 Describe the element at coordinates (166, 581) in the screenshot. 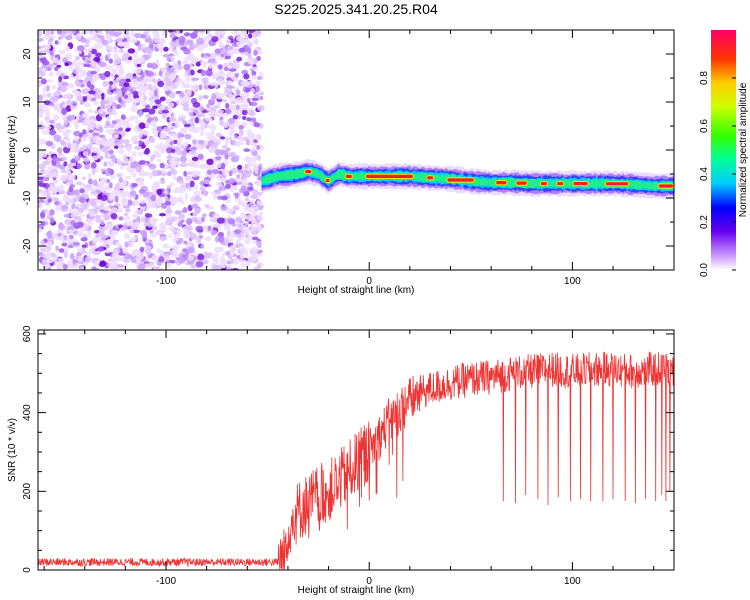

I see `x-tick-label: -100` at that location.